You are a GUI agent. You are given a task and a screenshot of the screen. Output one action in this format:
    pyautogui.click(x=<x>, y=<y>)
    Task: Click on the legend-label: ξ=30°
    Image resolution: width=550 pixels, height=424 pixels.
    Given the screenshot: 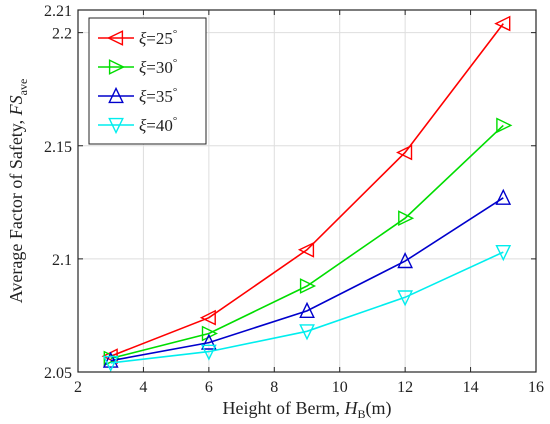 What is the action you would take?
    pyautogui.click(x=158, y=67)
    